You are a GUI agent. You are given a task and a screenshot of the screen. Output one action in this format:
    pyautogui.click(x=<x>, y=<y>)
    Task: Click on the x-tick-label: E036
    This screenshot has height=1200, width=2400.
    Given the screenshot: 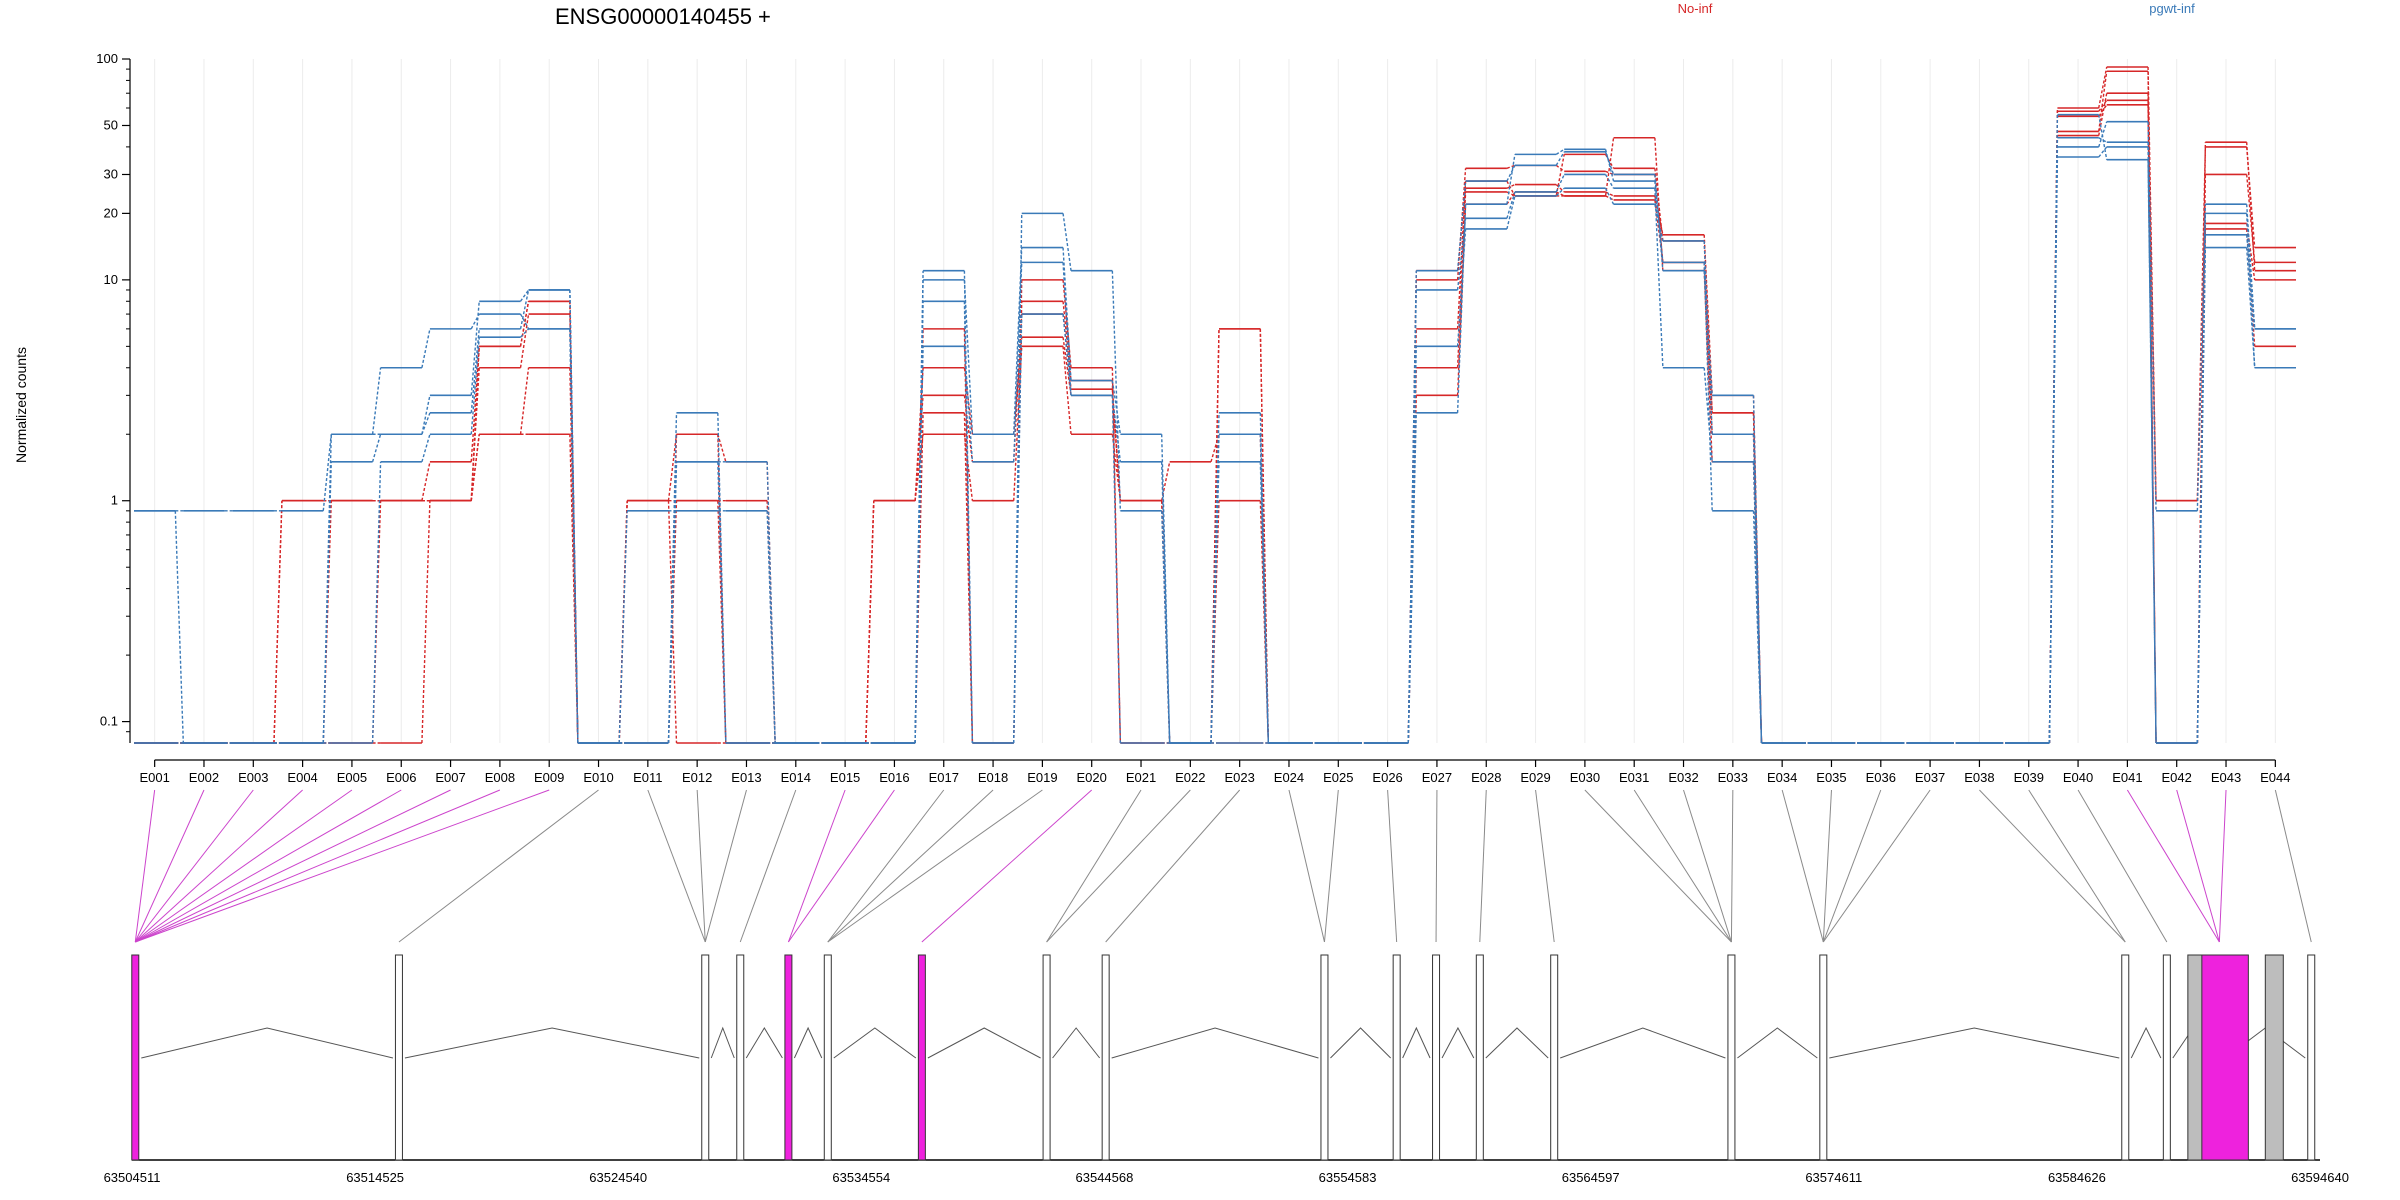 What is the action you would take?
    pyautogui.click(x=1881, y=777)
    